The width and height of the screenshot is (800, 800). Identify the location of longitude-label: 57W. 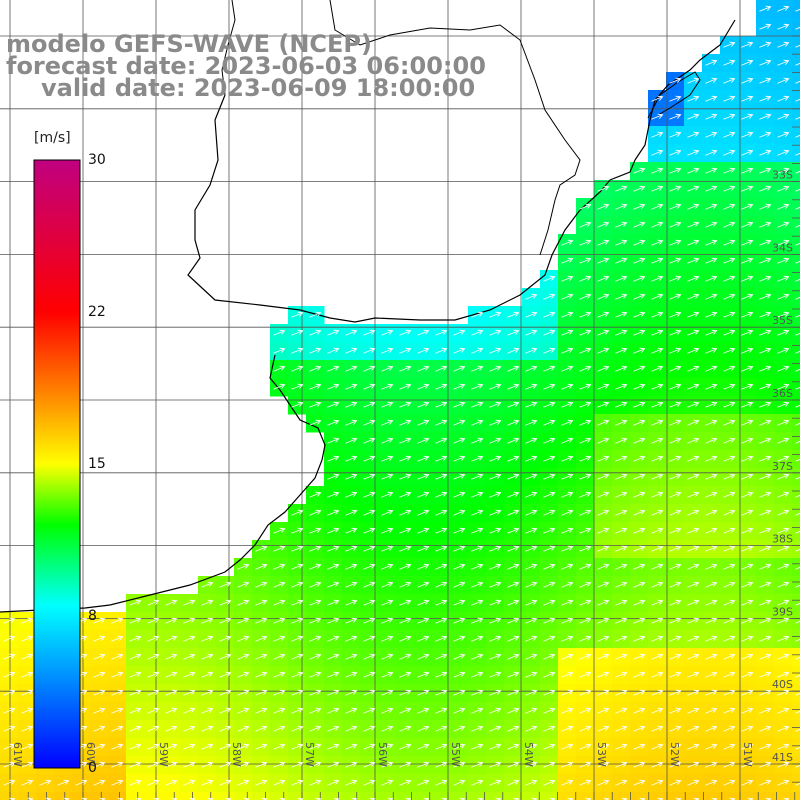
(309, 754).